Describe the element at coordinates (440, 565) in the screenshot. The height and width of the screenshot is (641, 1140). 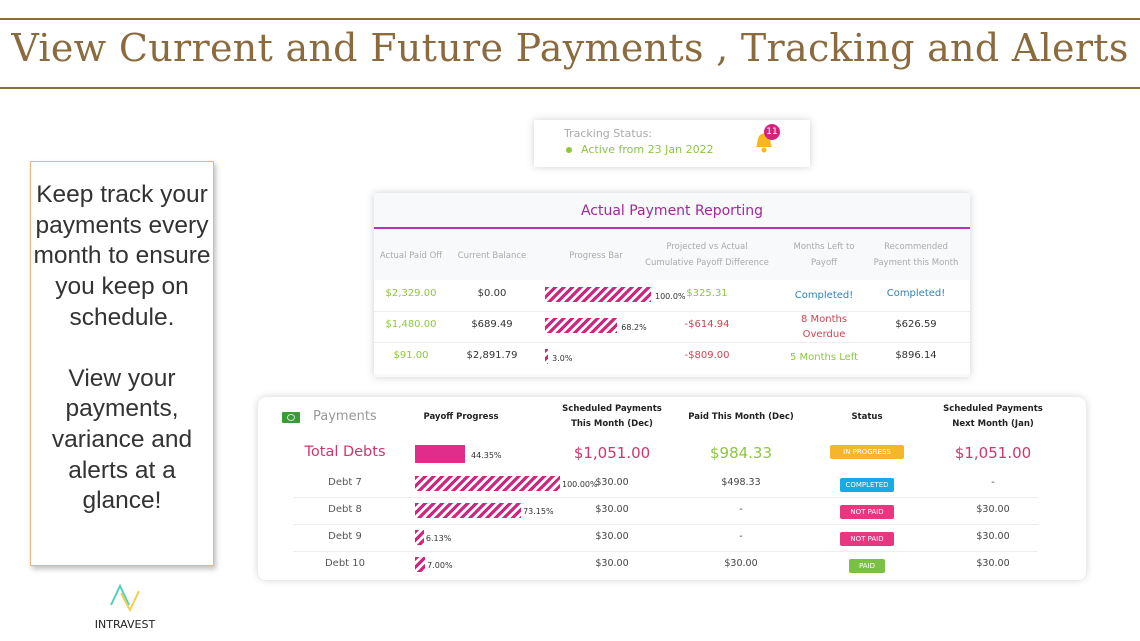
I see `debt-progress-label: 7.00%` at that location.